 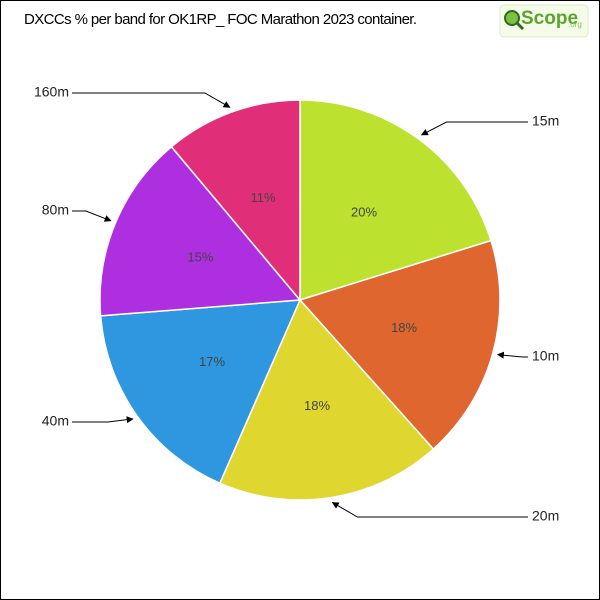 What do you see at coordinates (545, 516) in the screenshot?
I see `category-label: 20m` at bounding box center [545, 516].